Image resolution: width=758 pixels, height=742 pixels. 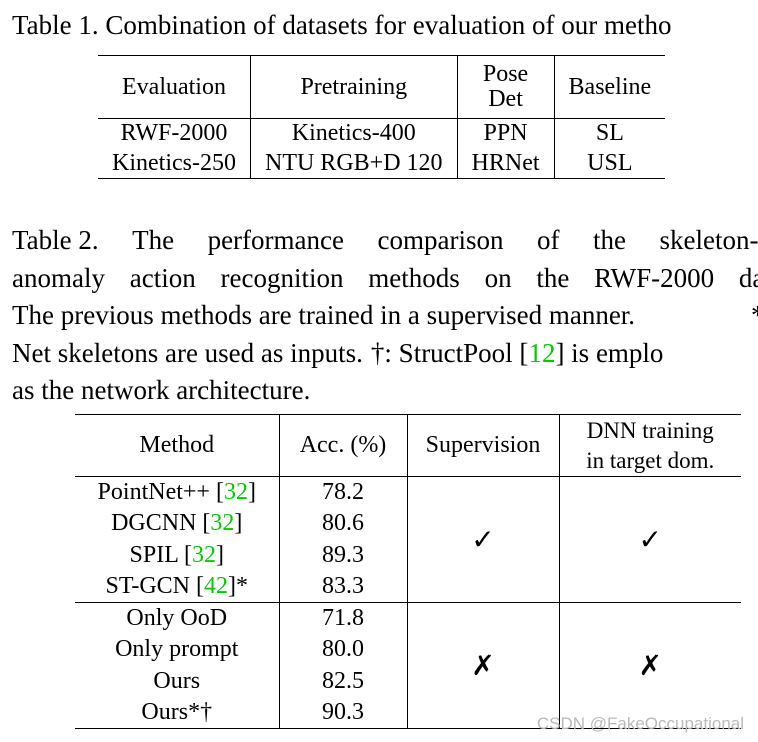 What do you see at coordinates (548, 240) in the screenshot?
I see `caption-word: of` at bounding box center [548, 240].